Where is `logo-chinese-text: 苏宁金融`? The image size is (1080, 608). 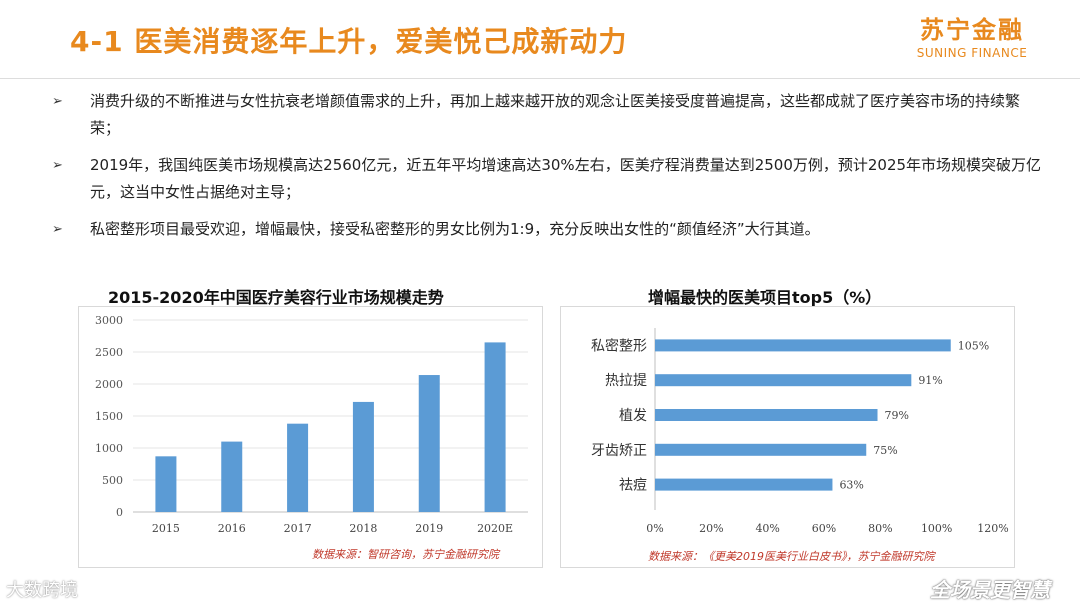
logo-chinese-text: 苏宁金融 is located at coordinates (972, 30).